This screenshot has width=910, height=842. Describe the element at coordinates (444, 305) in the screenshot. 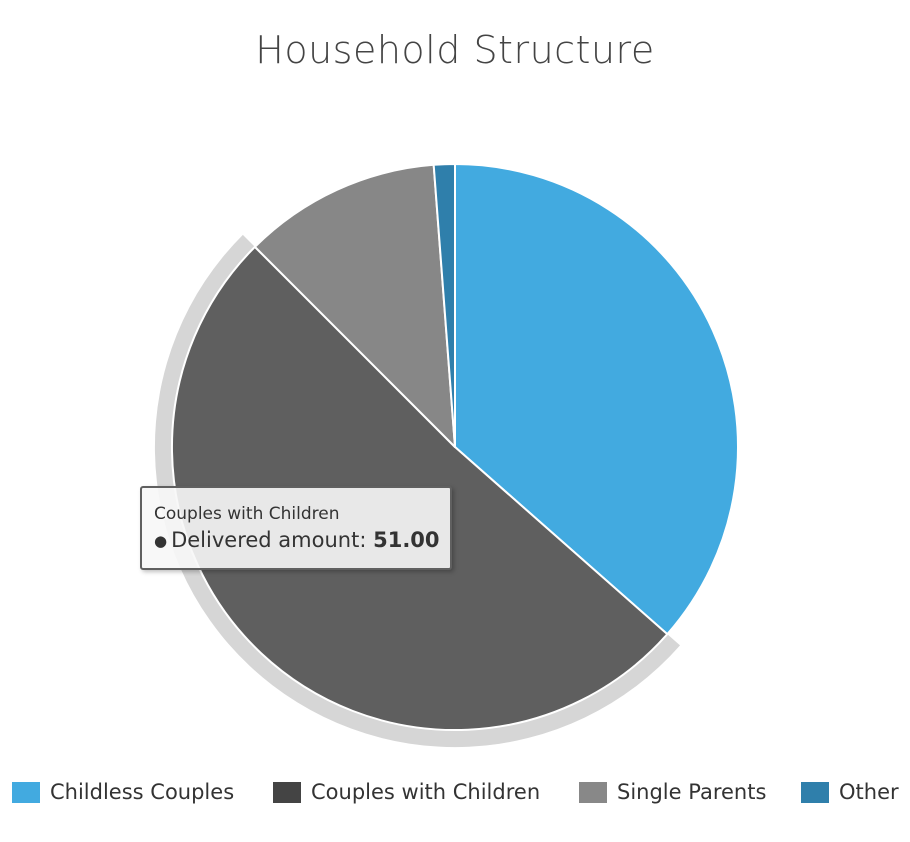

I see `pie-slice-other` at that location.